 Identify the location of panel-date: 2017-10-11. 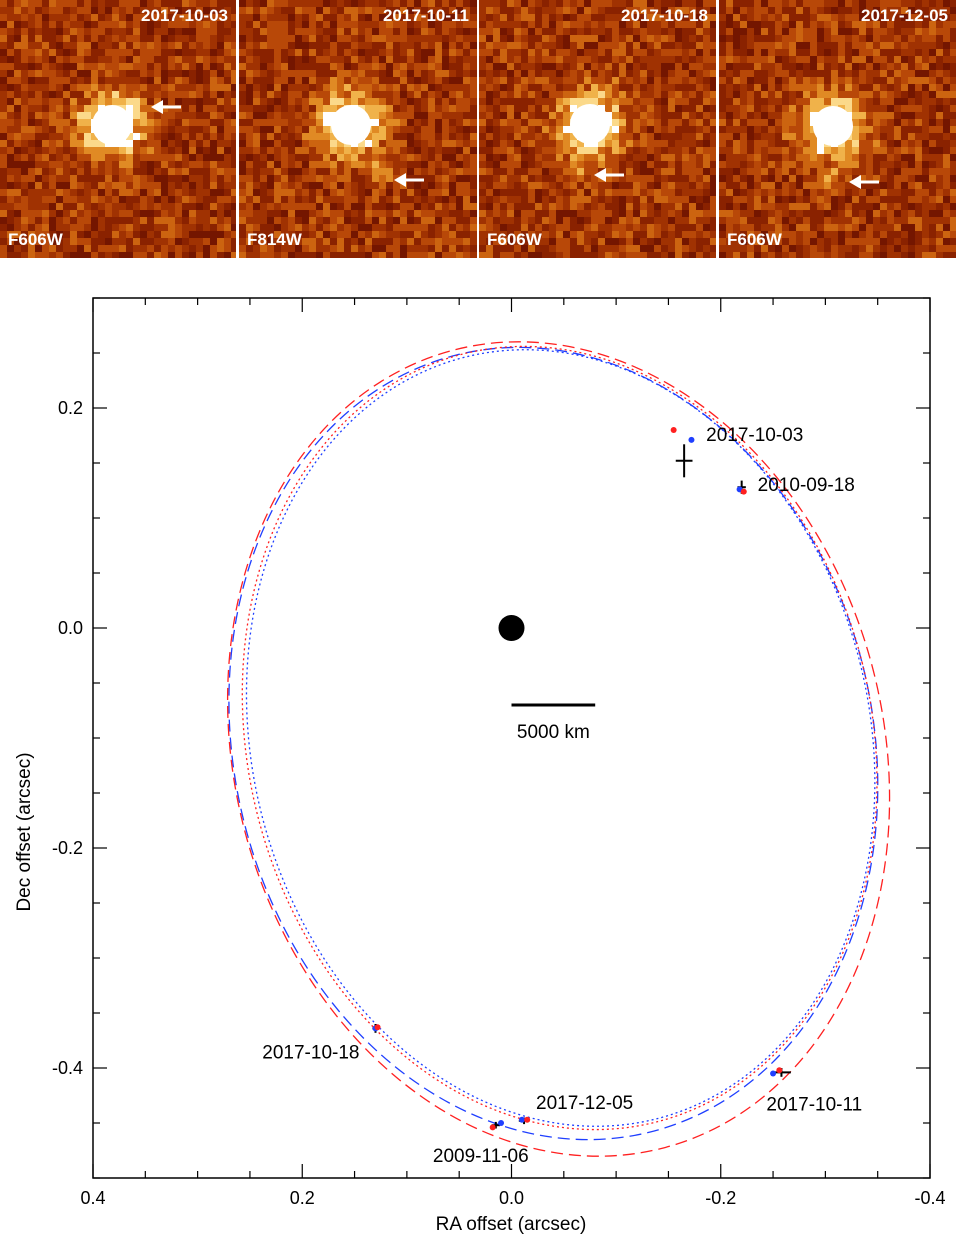
(425, 15).